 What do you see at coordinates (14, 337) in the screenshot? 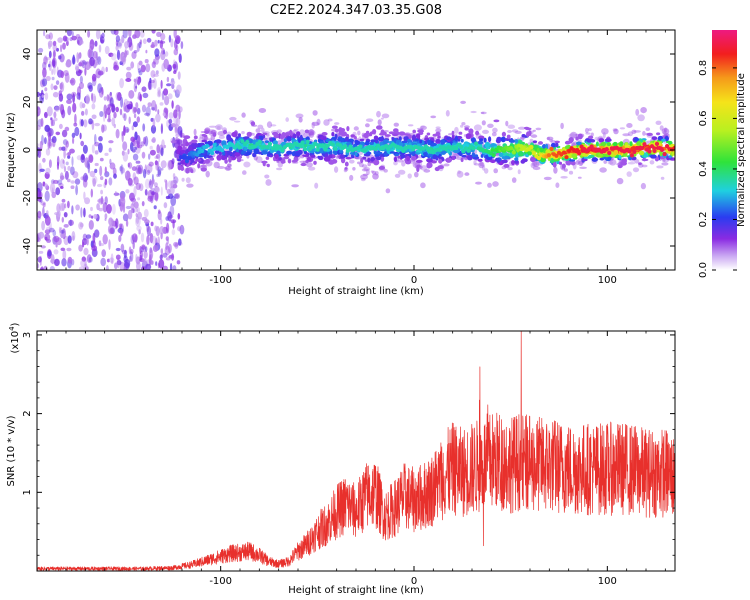
I see `snr-y-multiplier: (x104)` at bounding box center [14, 337].